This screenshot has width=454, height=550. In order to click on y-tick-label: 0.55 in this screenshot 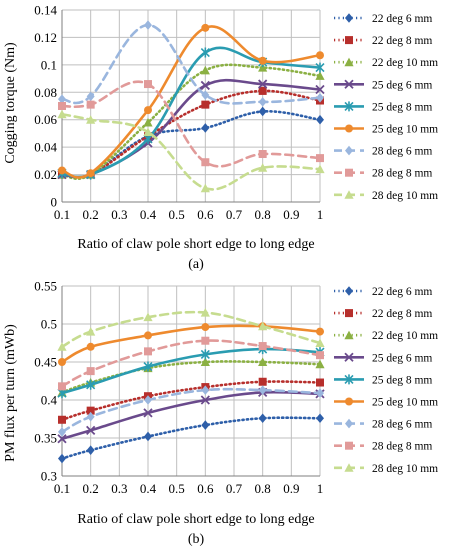, I will do `click(45, 286)`.